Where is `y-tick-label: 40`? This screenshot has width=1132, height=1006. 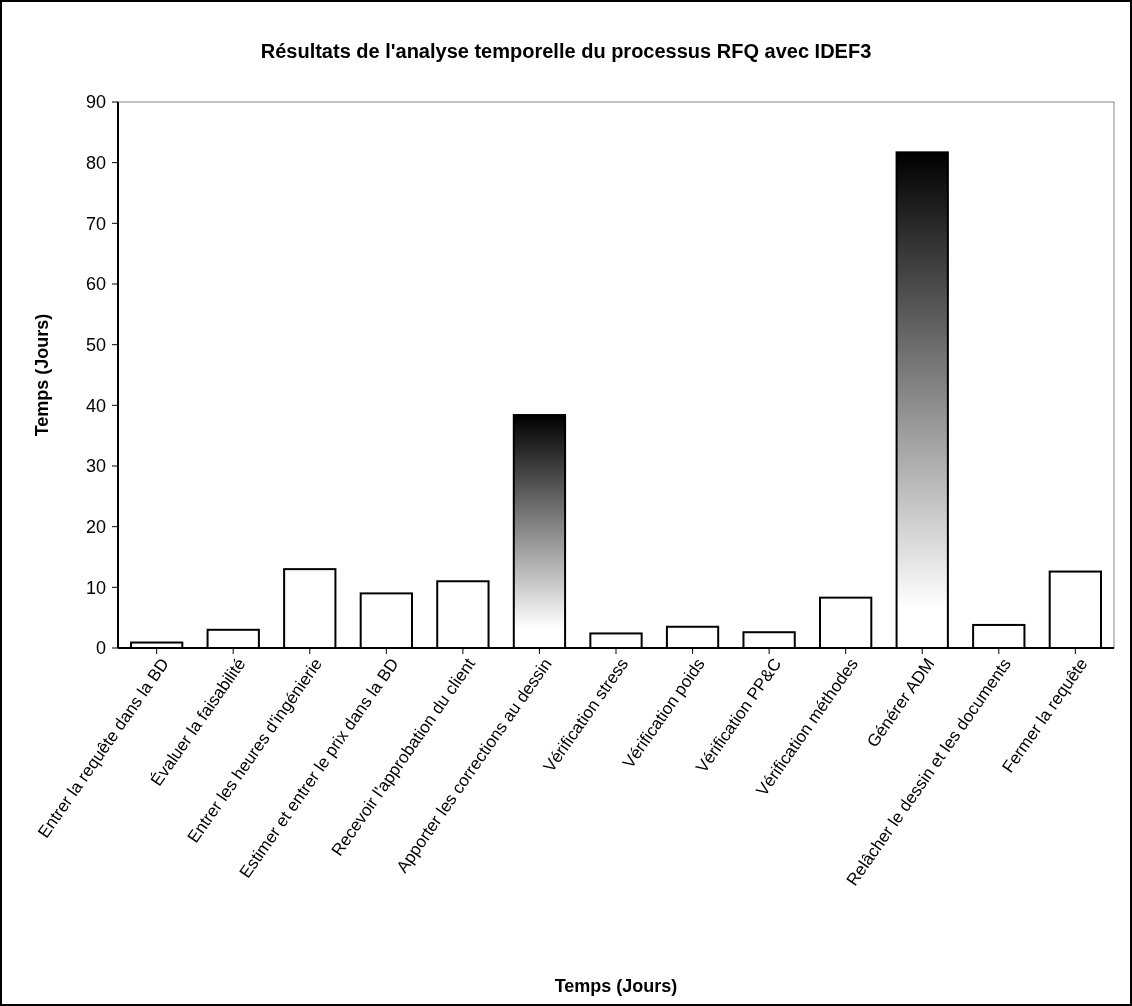 y-tick-label: 40 is located at coordinates (95, 405).